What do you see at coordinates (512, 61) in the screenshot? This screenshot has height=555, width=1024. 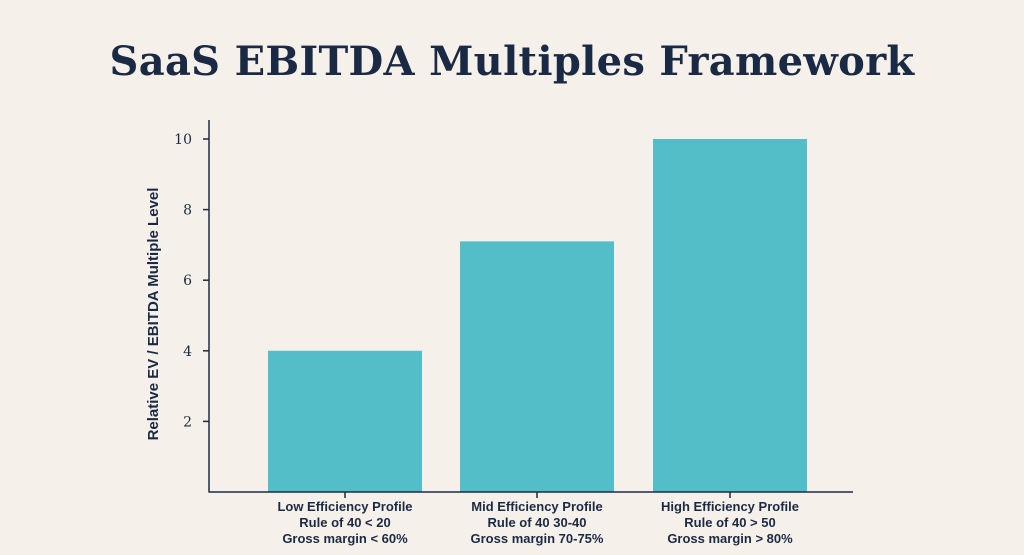 I see `chart-title: SaaS EBITDA Multiples Framework` at bounding box center [512, 61].